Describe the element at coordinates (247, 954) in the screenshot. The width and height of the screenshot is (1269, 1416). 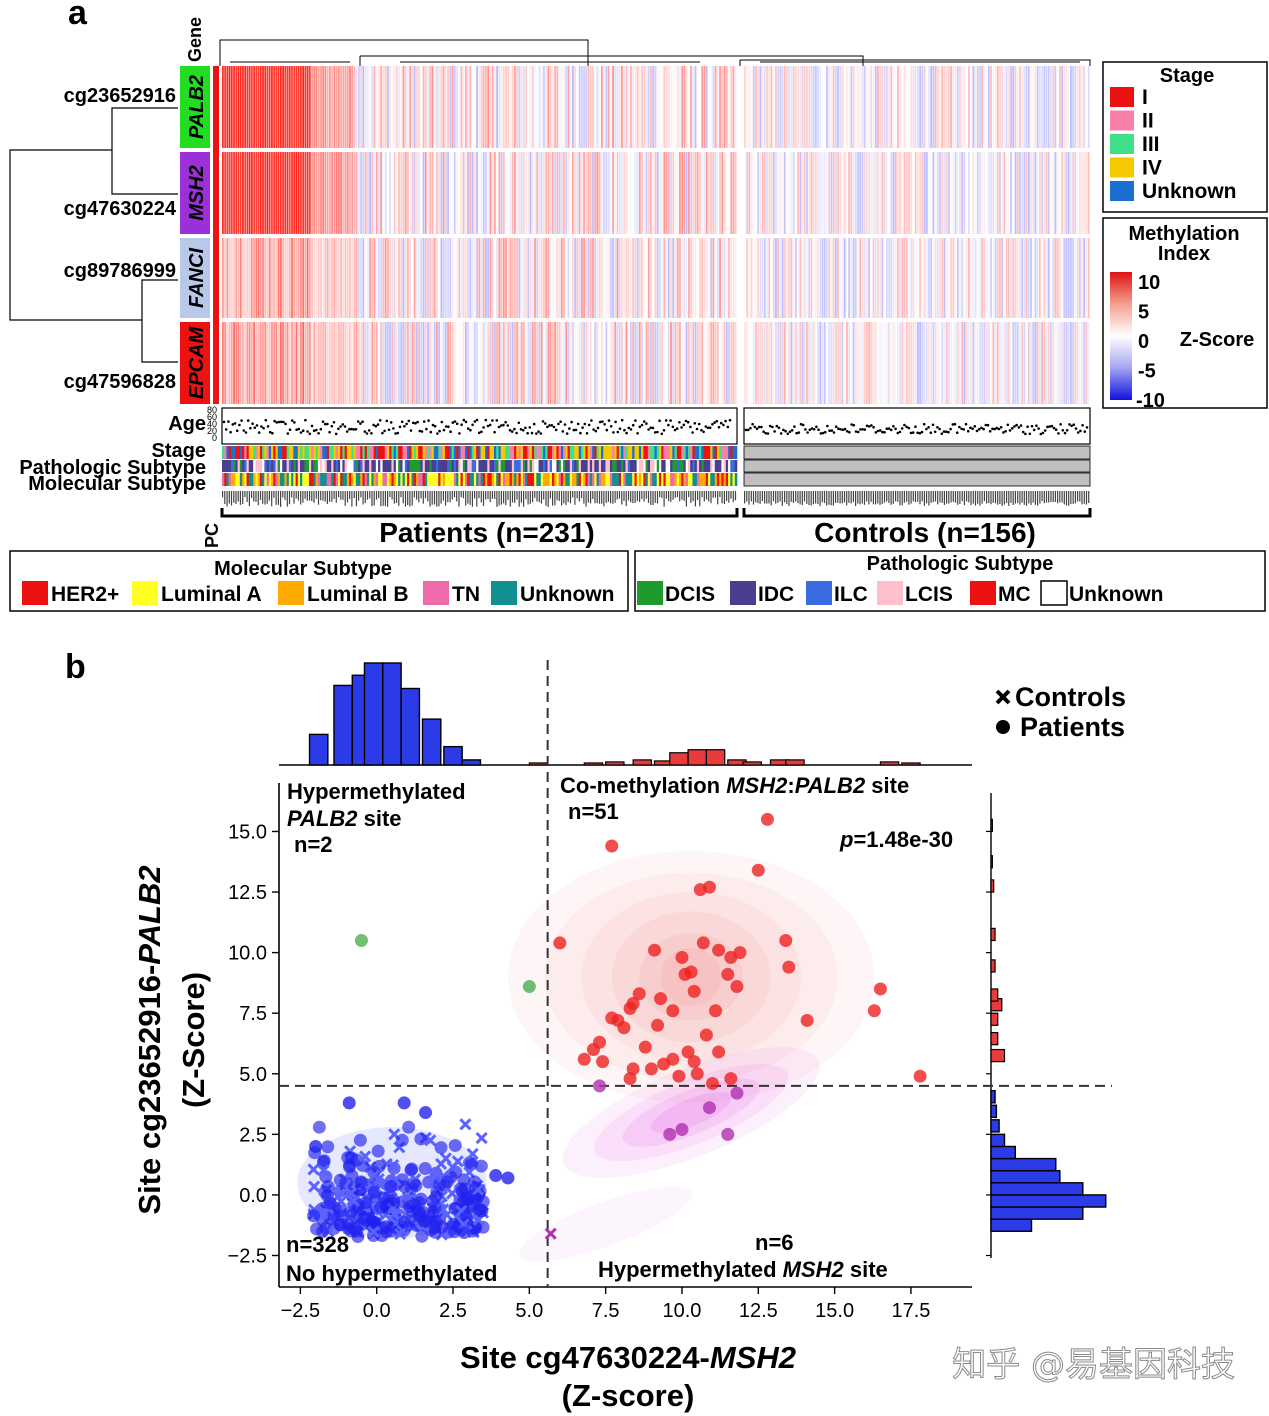
I see `y-tick-label: 10.0` at that location.